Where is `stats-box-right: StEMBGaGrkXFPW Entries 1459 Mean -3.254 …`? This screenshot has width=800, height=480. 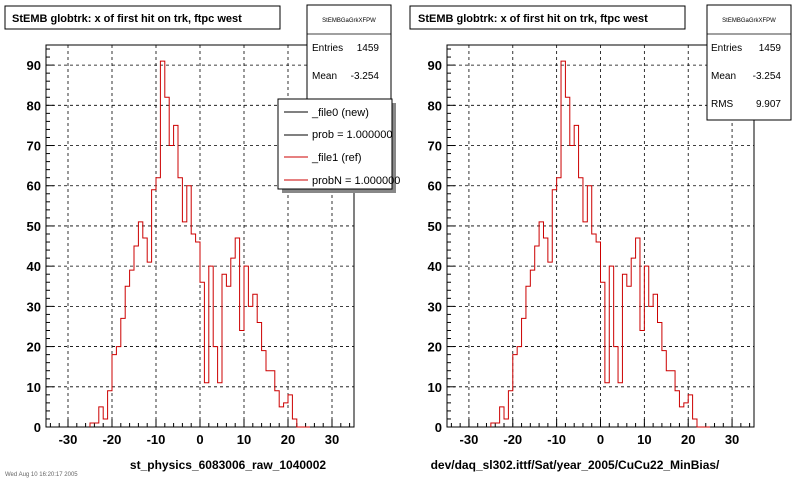
stats-box-right: StEMBGaGrkXFPW Entries 1459 Mean -3.254 … is located at coordinates (749, 62).